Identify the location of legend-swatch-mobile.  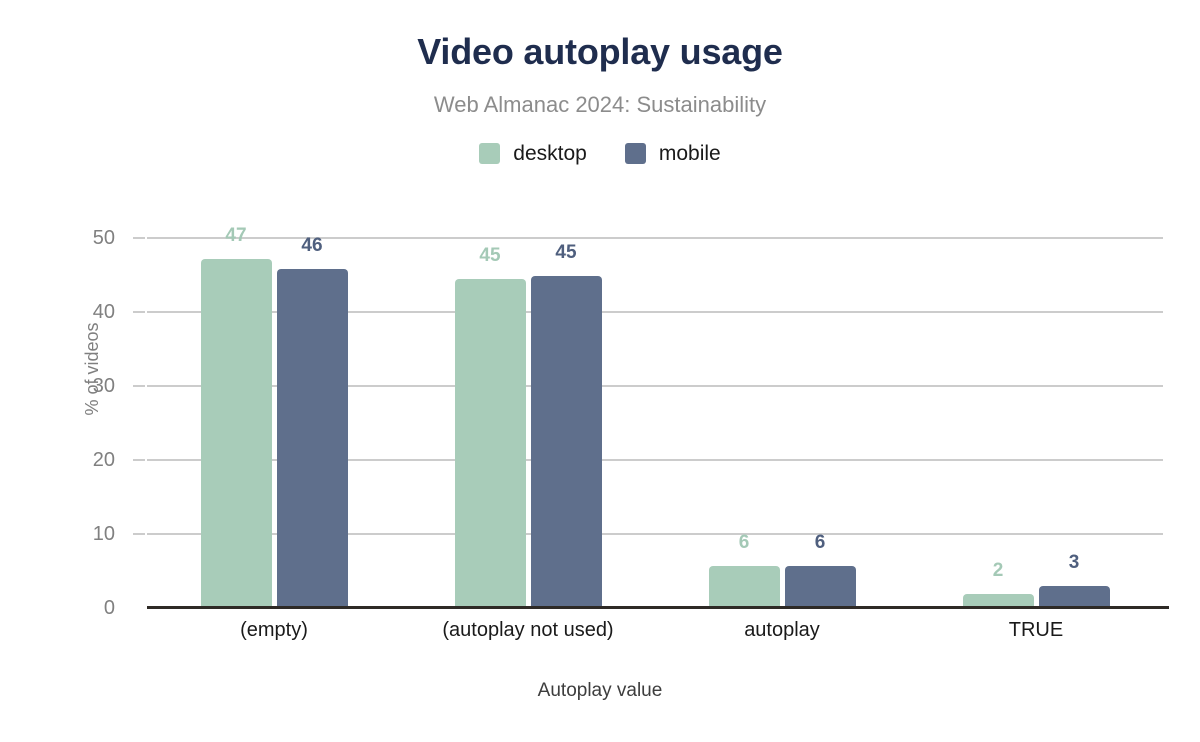
(635, 153).